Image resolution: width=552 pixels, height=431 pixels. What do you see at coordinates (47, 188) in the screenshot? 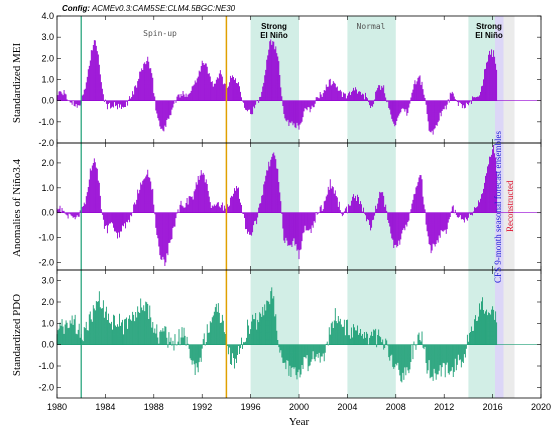
I see `nino-ytick-label: 1.0` at bounding box center [47, 188].